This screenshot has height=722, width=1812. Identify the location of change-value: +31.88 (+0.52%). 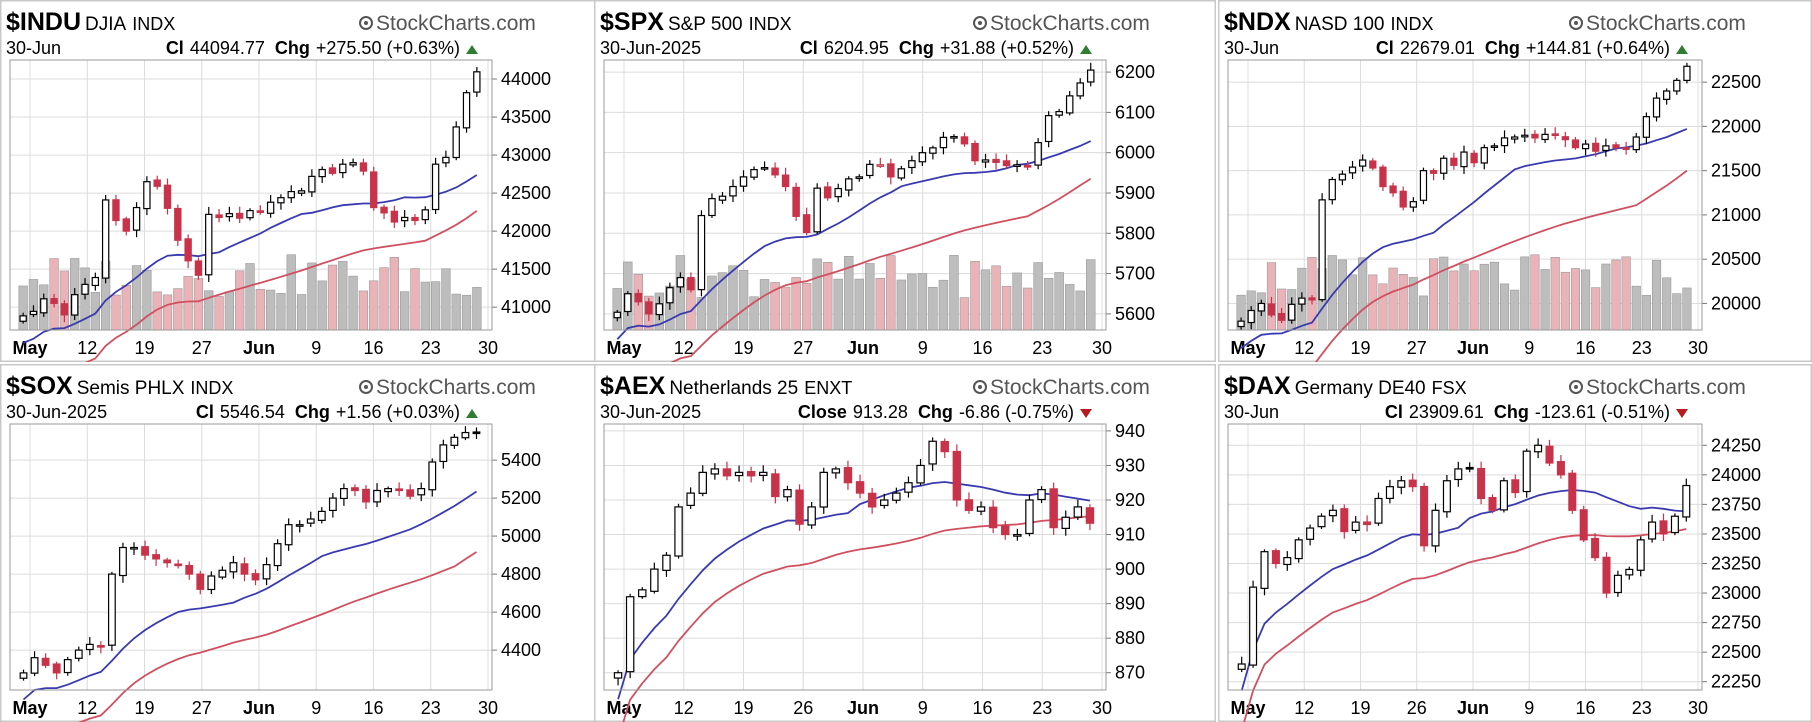
(1007, 48).